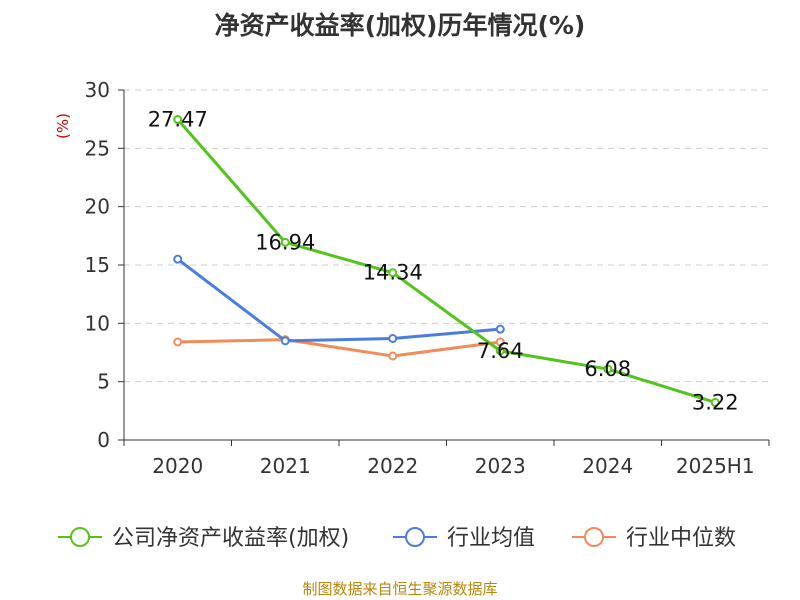 The height and width of the screenshot is (600, 800). Describe the element at coordinates (400, 589) in the screenshot. I see `source-note: 制图数据来自恒生聚源数据库` at that location.